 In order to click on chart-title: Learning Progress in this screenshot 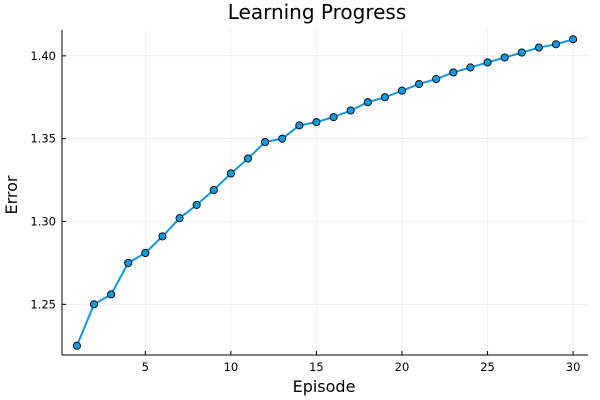, I will do `click(317, 12)`.